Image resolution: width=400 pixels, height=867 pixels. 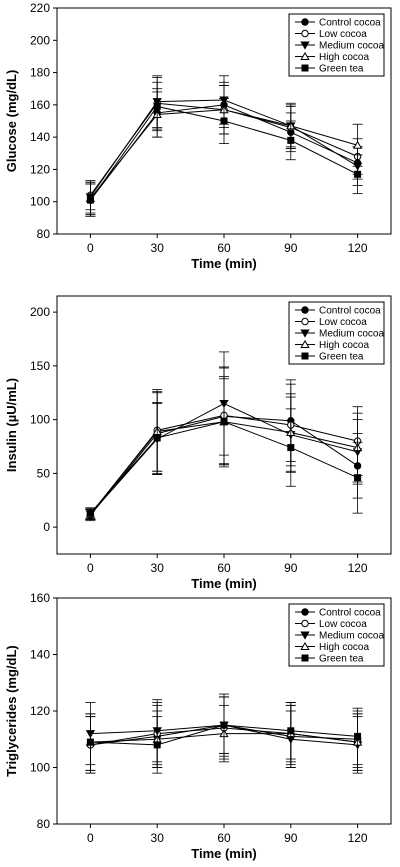 I want to click on y-tick-label: 220, so click(x=40, y=8).